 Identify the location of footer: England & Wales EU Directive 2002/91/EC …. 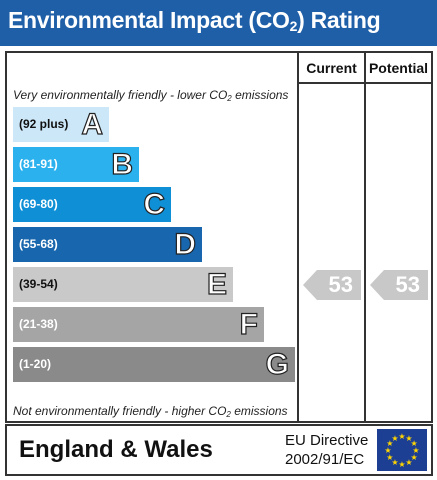
(219, 450).